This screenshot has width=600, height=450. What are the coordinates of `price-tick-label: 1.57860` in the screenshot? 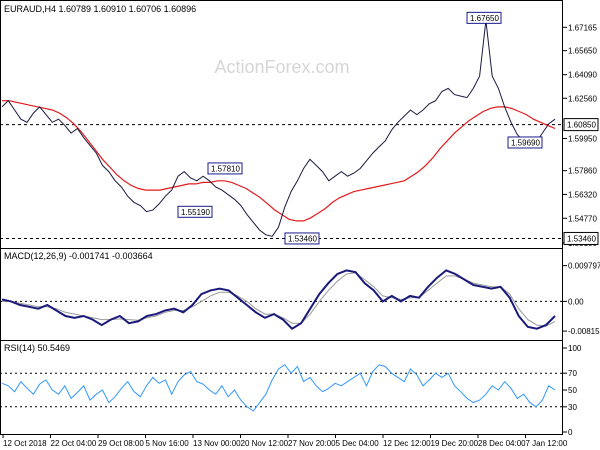 It's located at (582, 171).